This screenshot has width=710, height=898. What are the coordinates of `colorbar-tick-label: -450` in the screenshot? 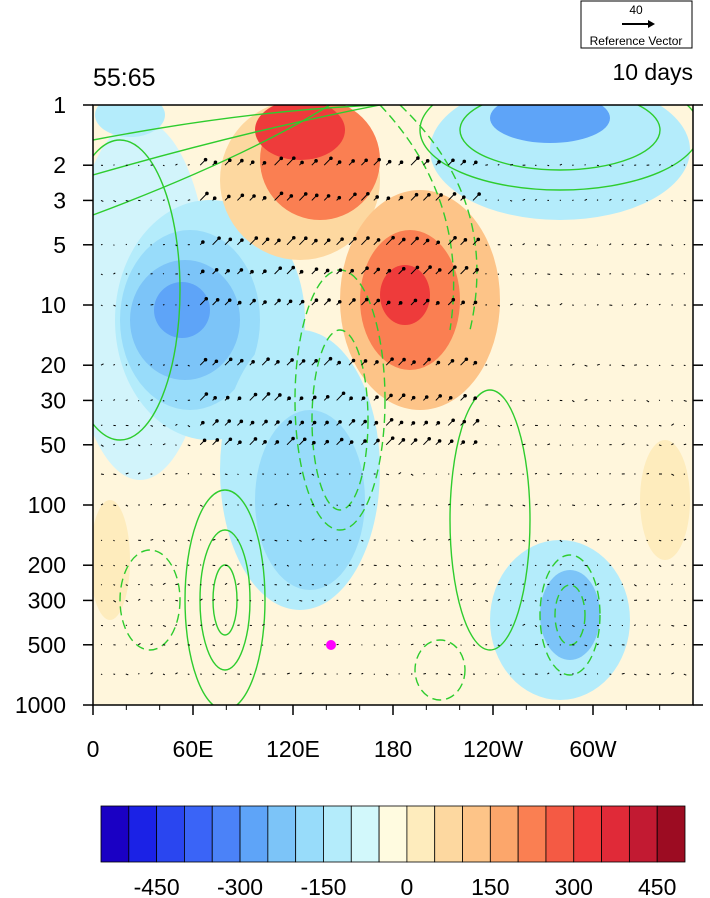 It's located at (157, 886).